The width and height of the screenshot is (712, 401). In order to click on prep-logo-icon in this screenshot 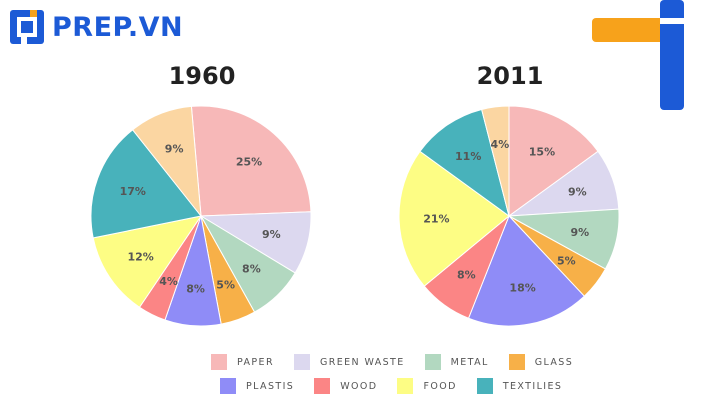, I will do `click(27, 27)`.